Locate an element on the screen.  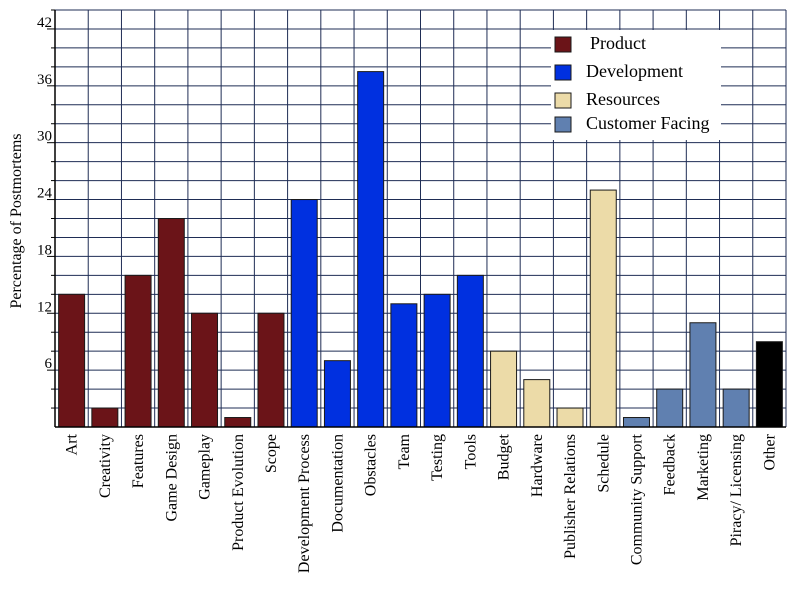
bar-budget is located at coordinates (504, 389).